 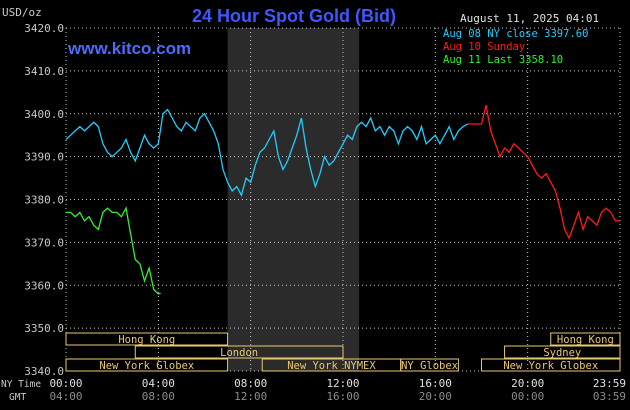 I want to click on gmt-tick: 12:00, so click(x=250, y=396).